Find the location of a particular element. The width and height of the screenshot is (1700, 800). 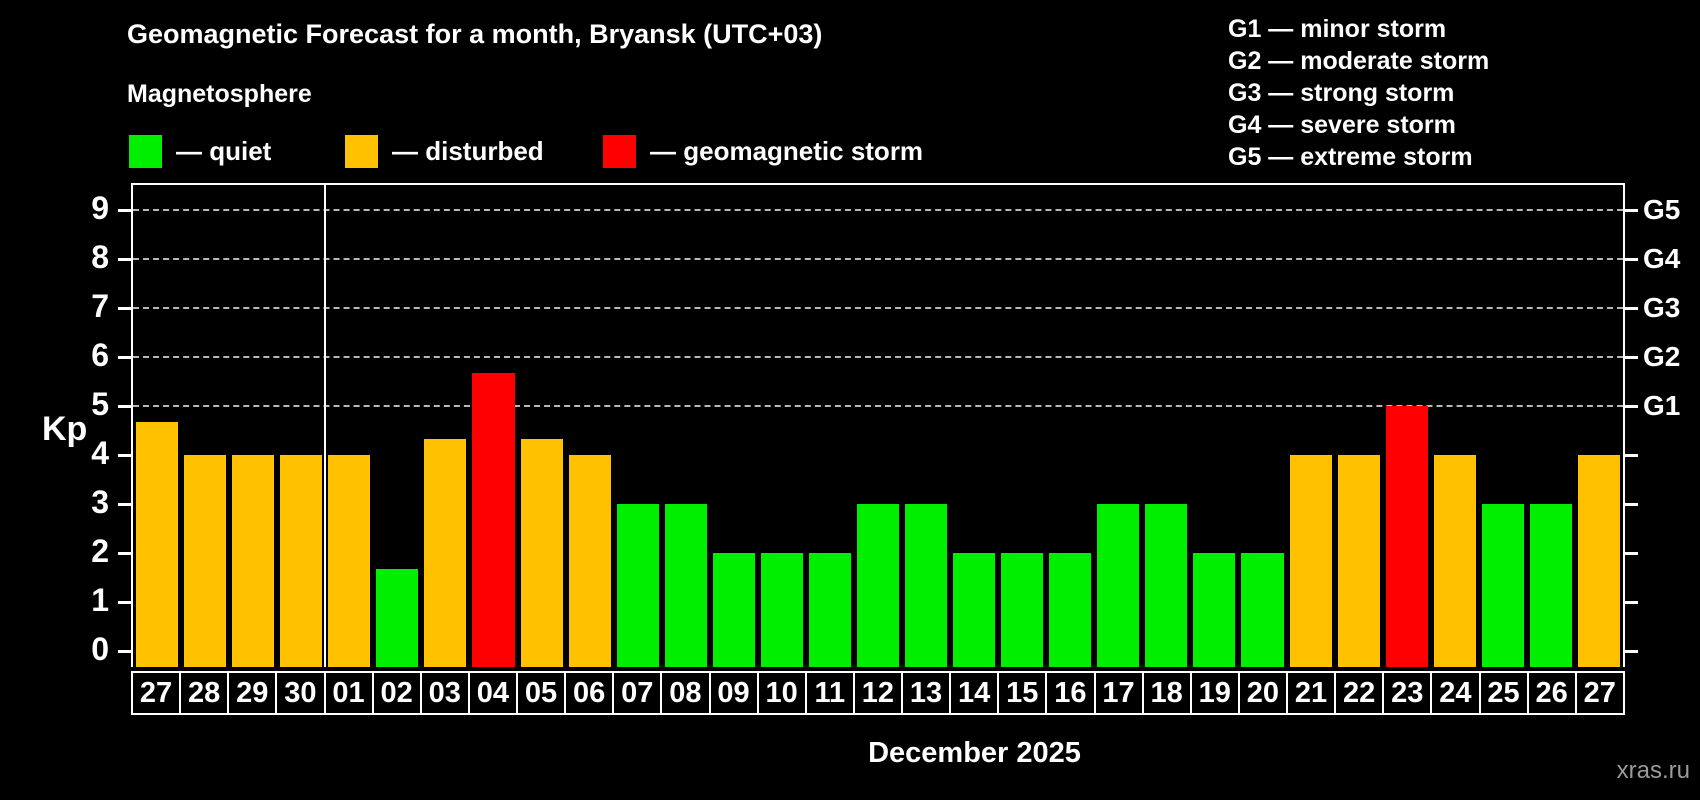

storm-scale-g2: G2 — moderate storm is located at coordinates (1359, 61).